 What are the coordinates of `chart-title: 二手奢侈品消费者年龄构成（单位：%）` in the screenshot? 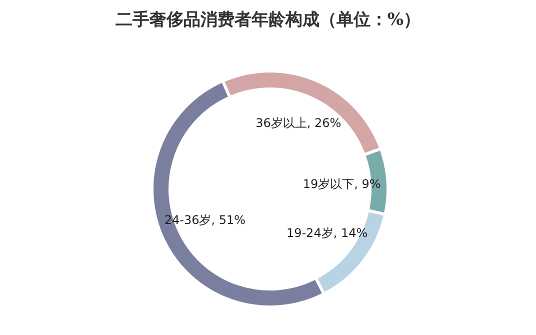 It's located at (268, 20).